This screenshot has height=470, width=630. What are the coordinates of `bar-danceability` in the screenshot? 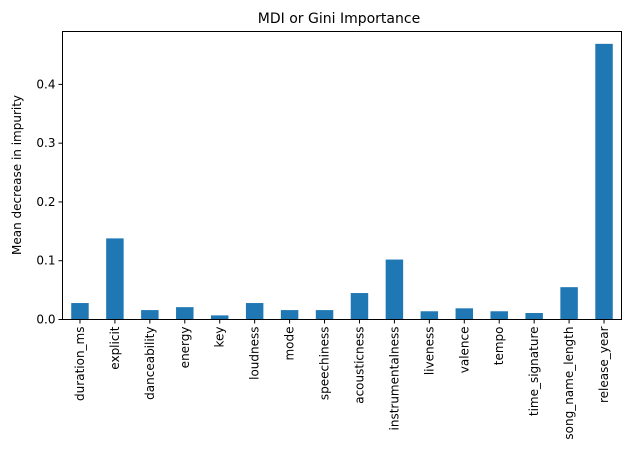 It's located at (150, 315).